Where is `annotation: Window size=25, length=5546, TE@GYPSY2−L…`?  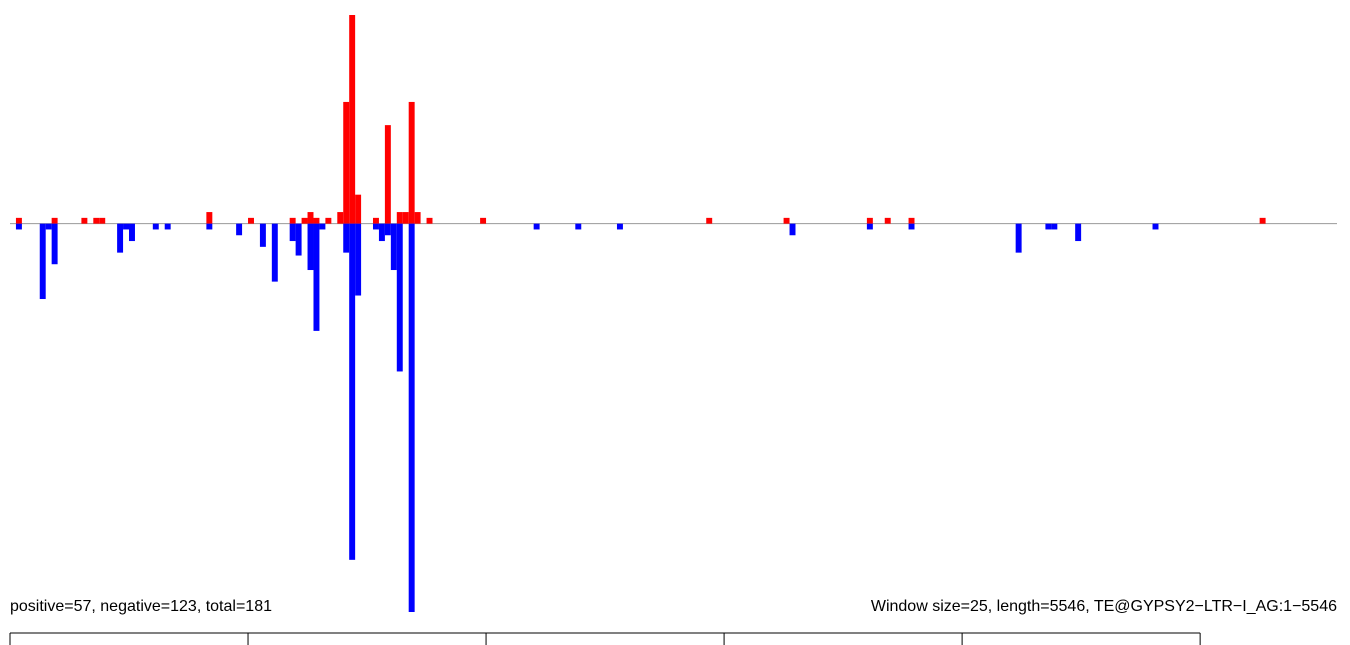 annotation: Window size=25, length=5546, TE@GYPSY2−L… is located at coordinates (1104, 606).